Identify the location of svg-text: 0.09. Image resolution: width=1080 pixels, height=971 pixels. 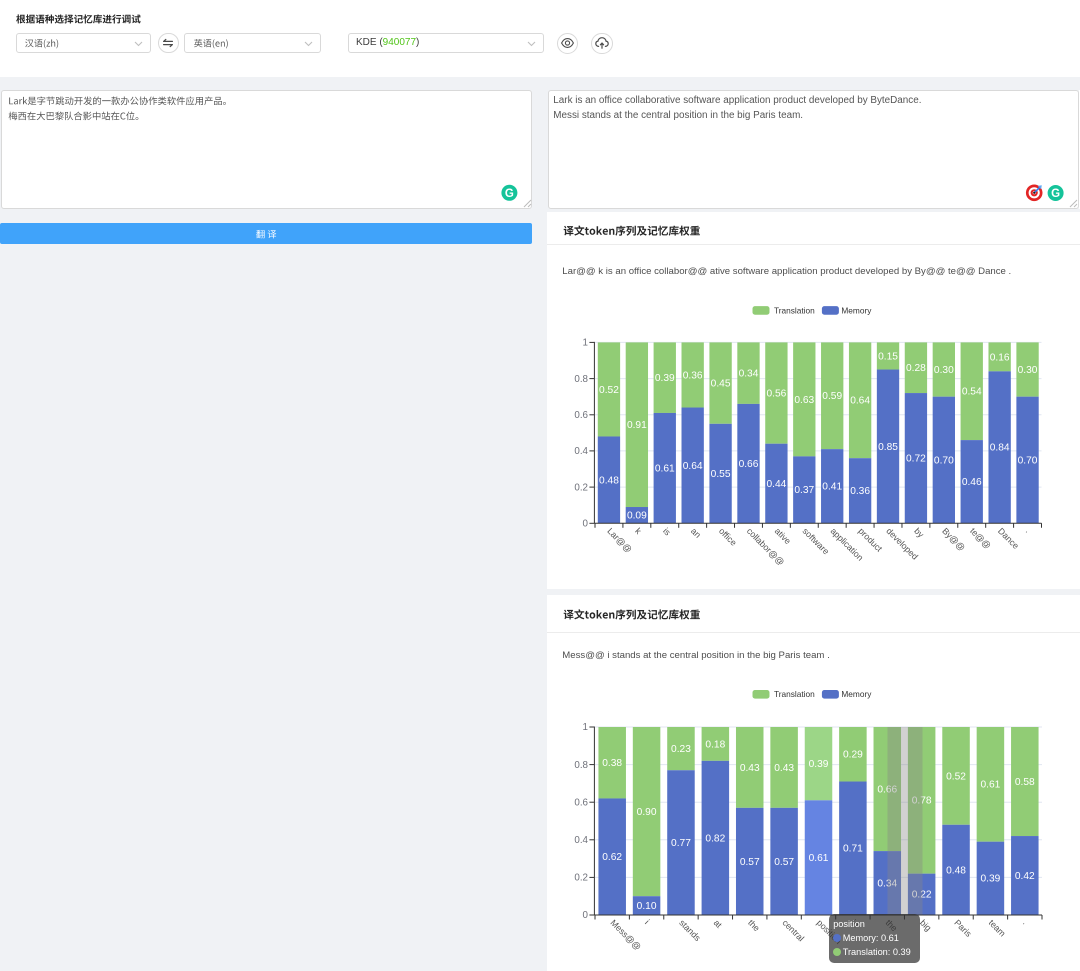
(637, 516).